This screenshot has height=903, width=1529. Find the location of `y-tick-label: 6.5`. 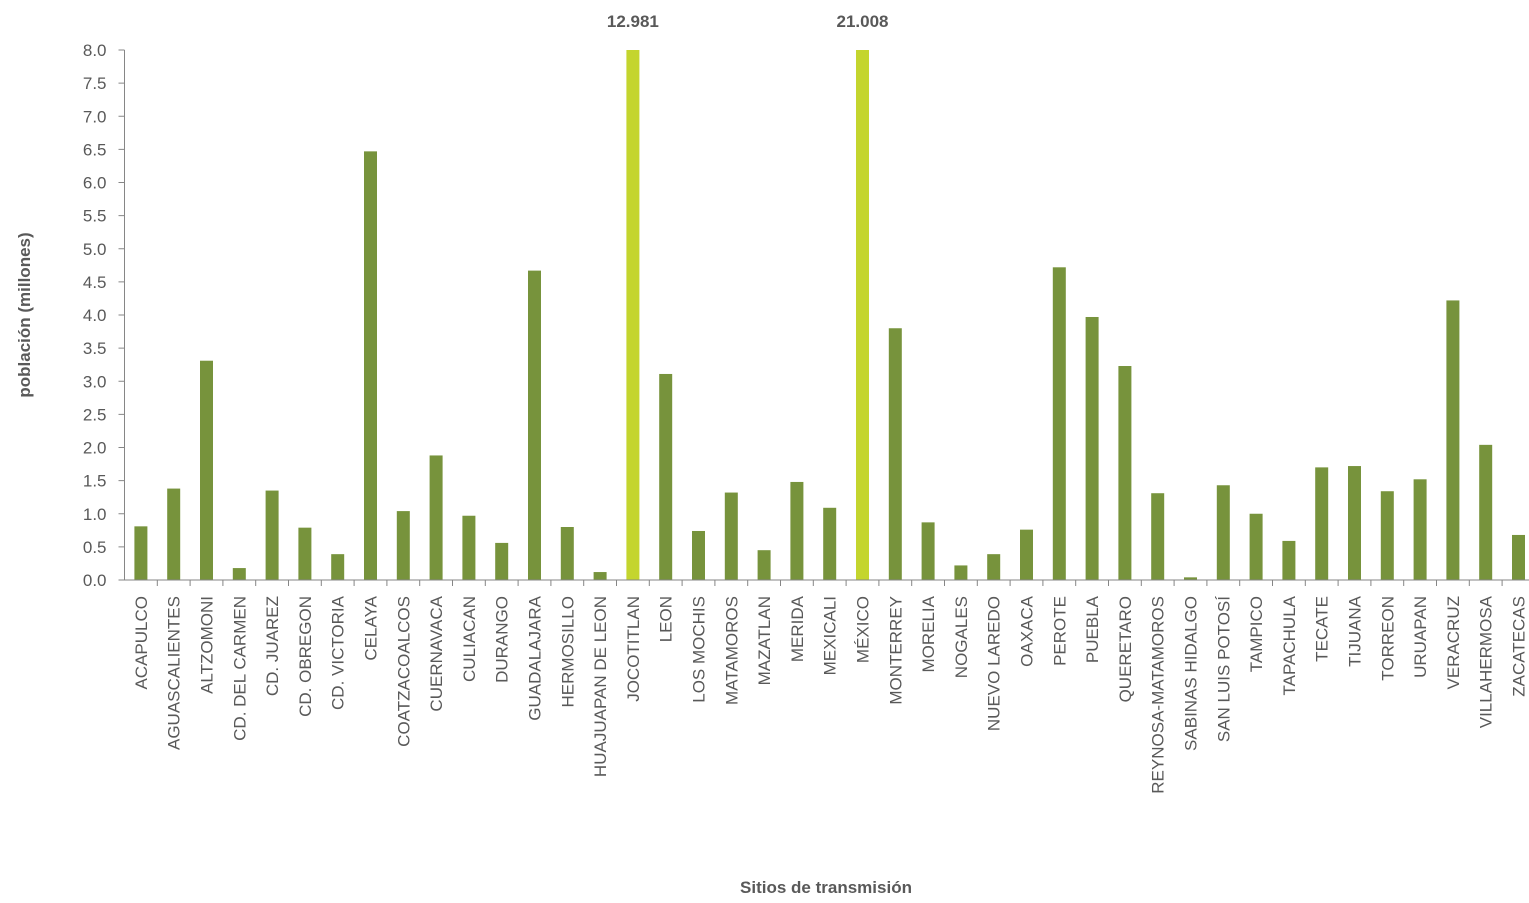

y-tick-label: 6.5 is located at coordinates (95, 149).